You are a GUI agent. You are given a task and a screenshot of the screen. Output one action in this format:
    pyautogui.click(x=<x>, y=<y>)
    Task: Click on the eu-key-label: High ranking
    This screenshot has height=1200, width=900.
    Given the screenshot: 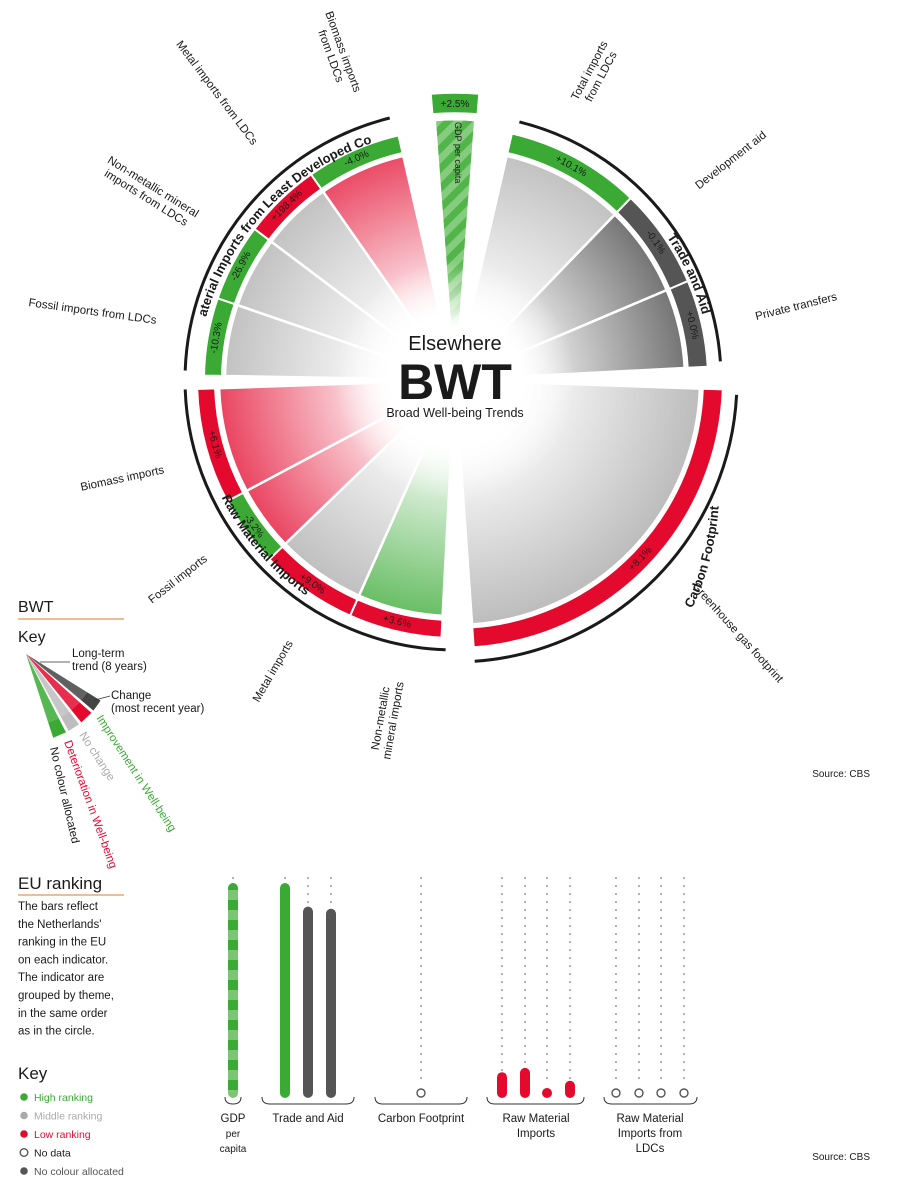 What is the action you would take?
    pyautogui.click(x=63, y=1098)
    